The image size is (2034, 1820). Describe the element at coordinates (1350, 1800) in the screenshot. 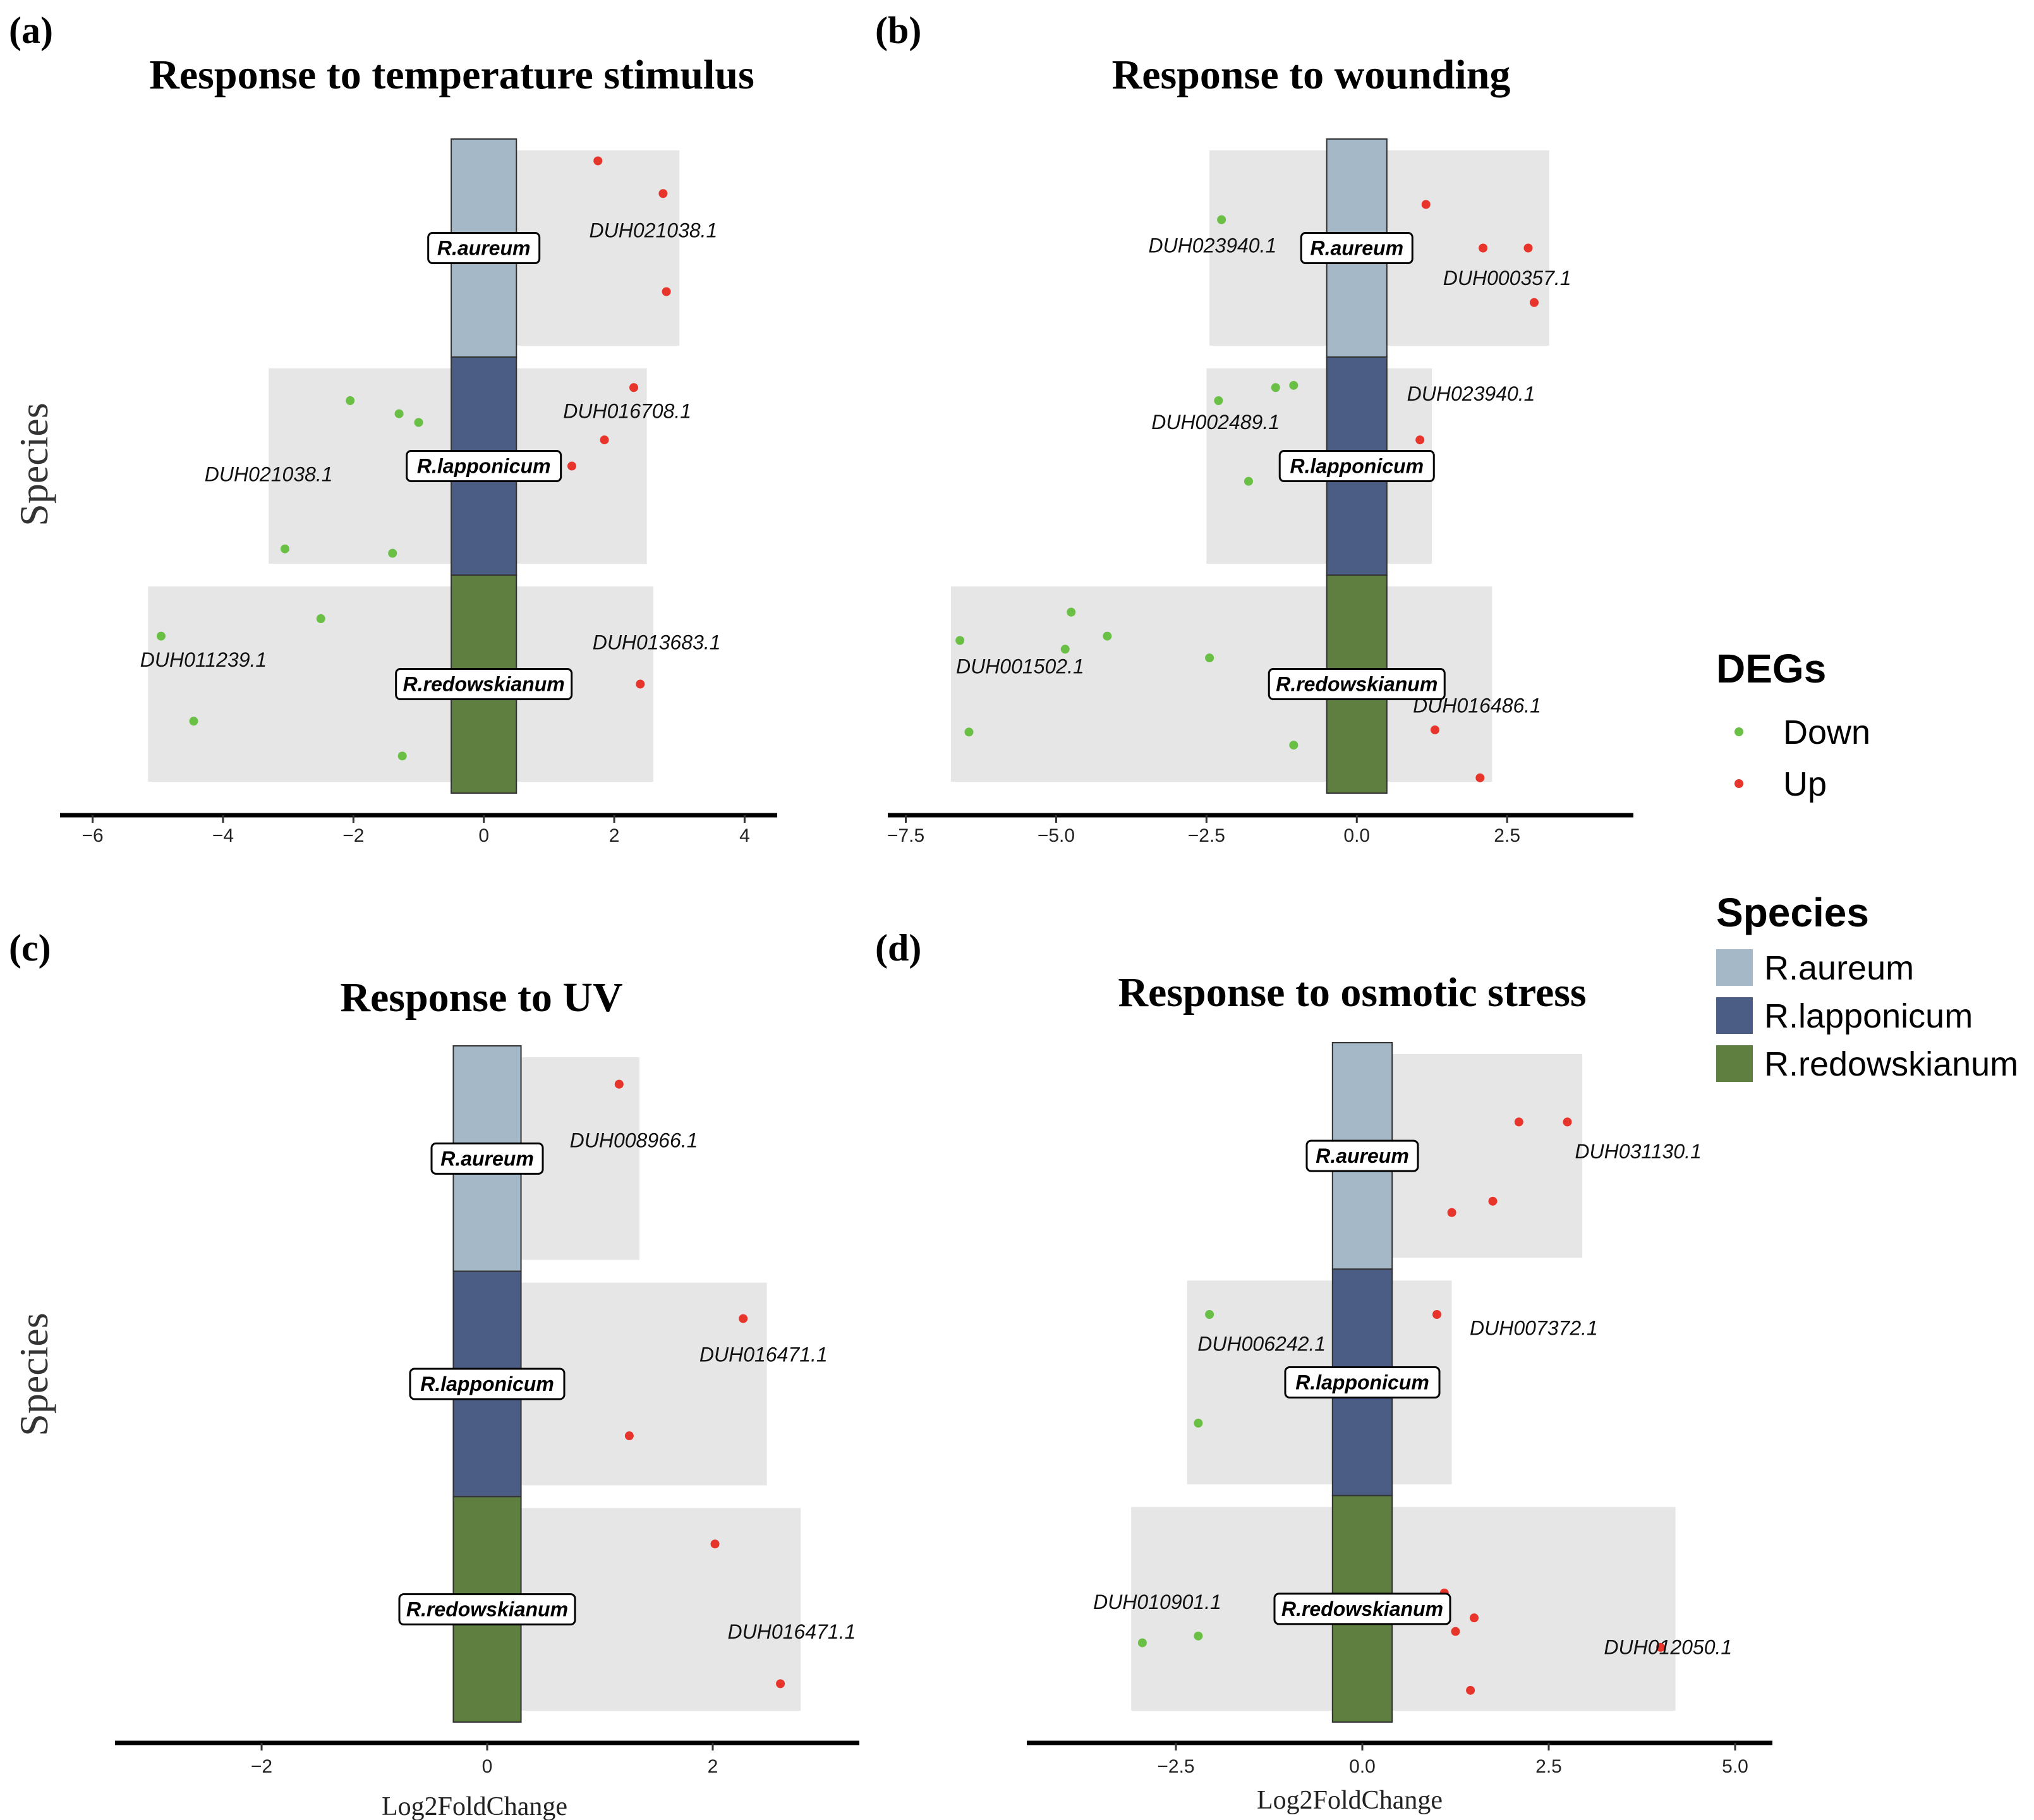

I see `x-axis-label: Log2FoldChange` at that location.